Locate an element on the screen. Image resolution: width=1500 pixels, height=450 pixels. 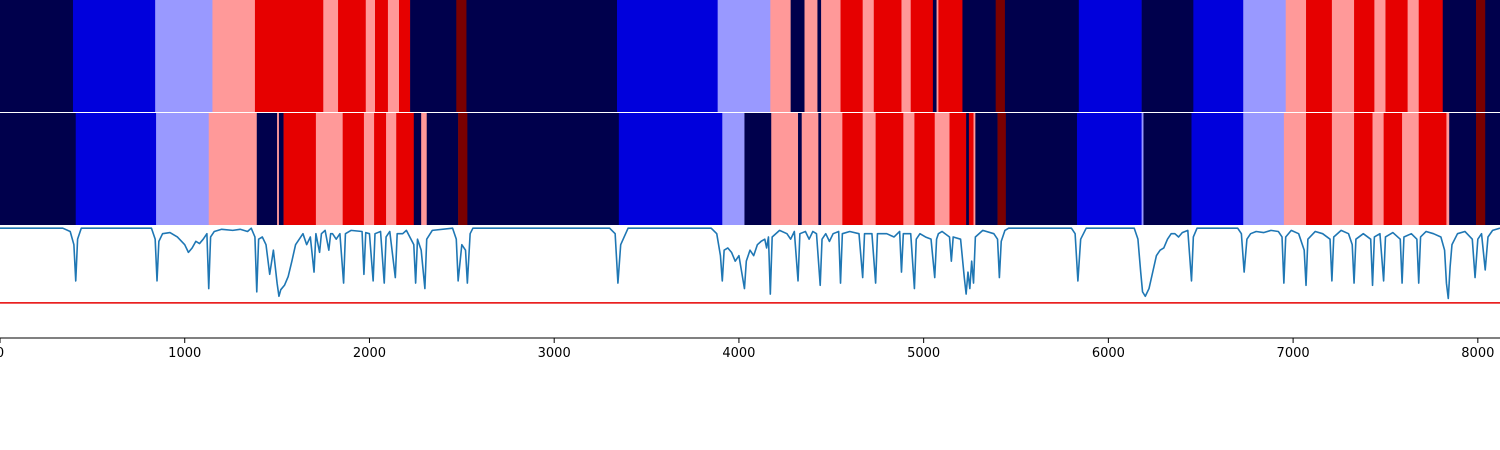
x-tick-label: 4000 is located at coordinates (738, 353).